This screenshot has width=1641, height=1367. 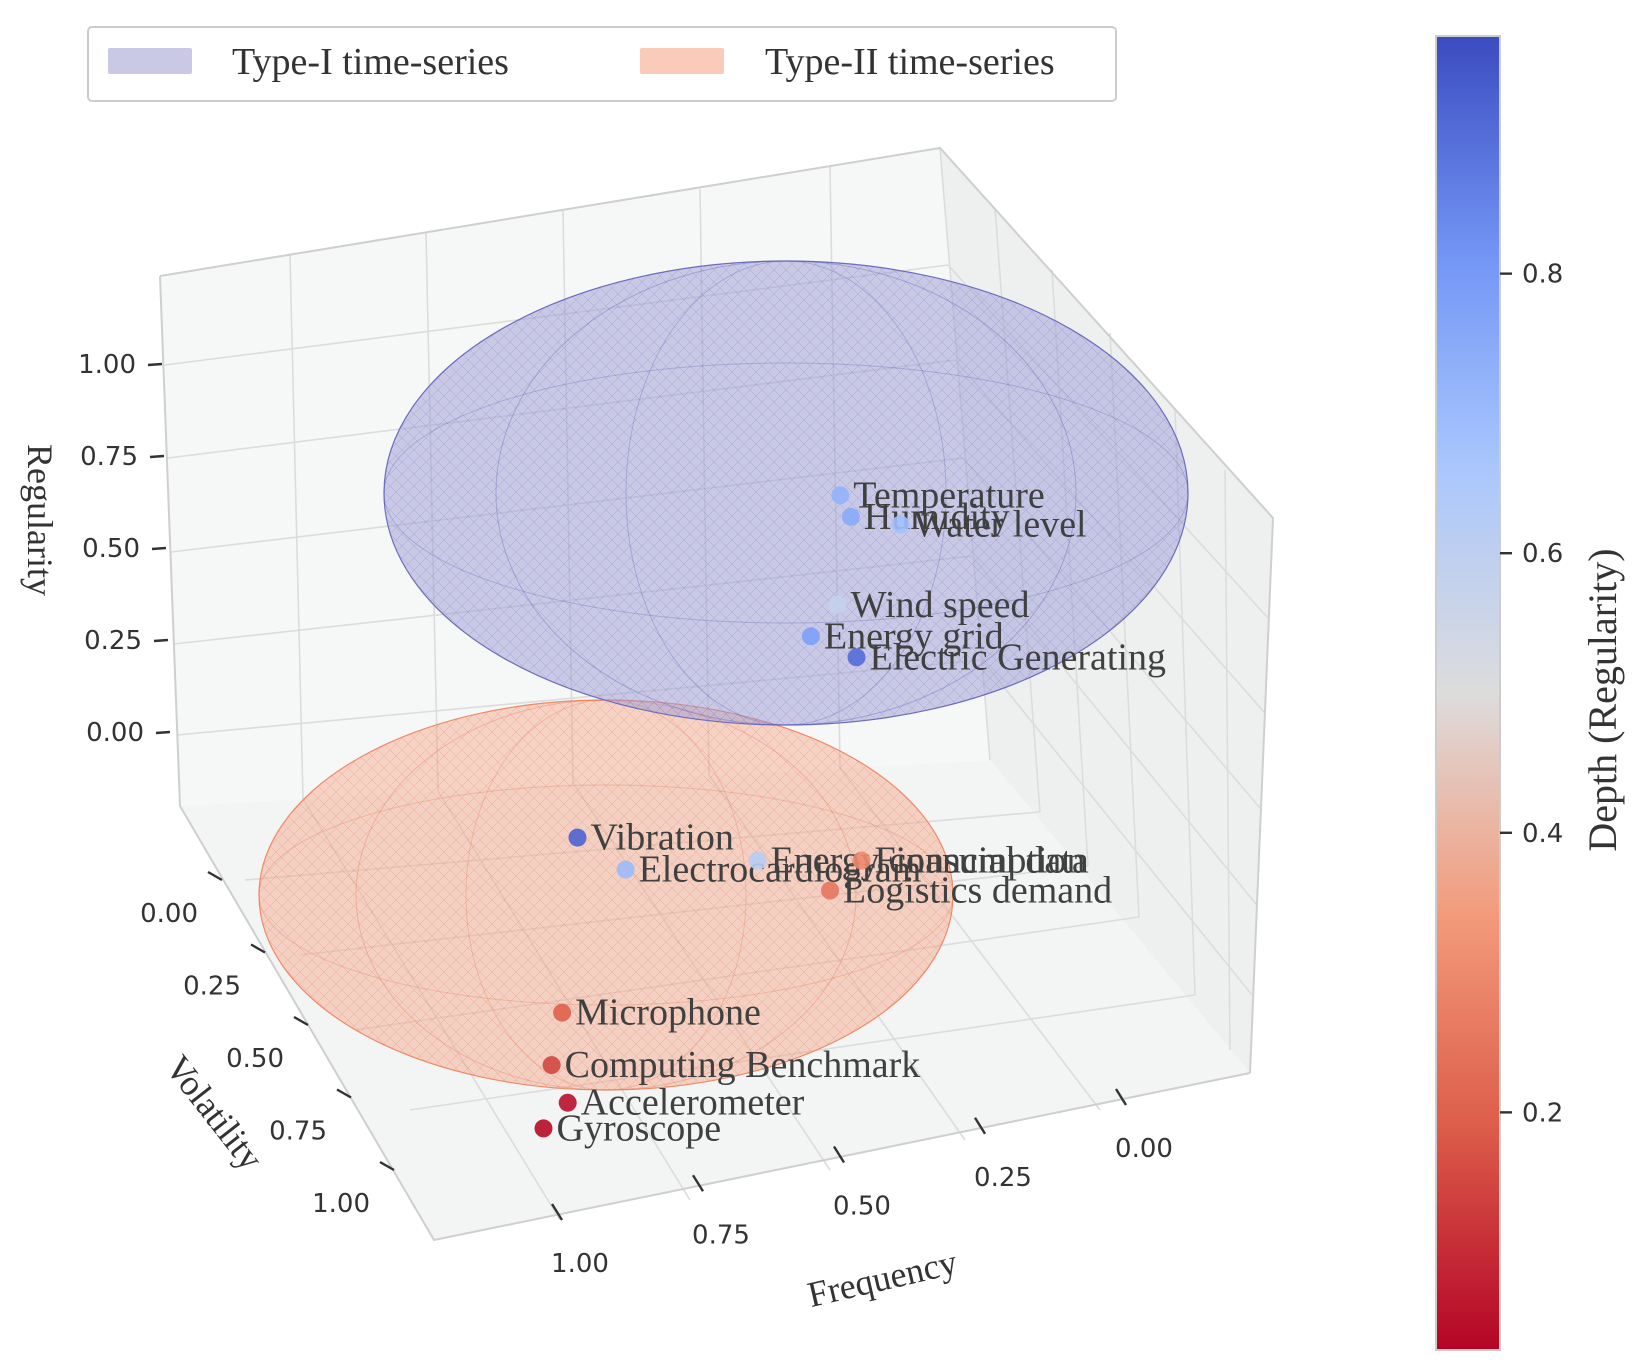 What do you see at coordinates (882, 1278) in the screenshot?
I see `x-axis-label: Frequency` at bounding box center [882, 1278].